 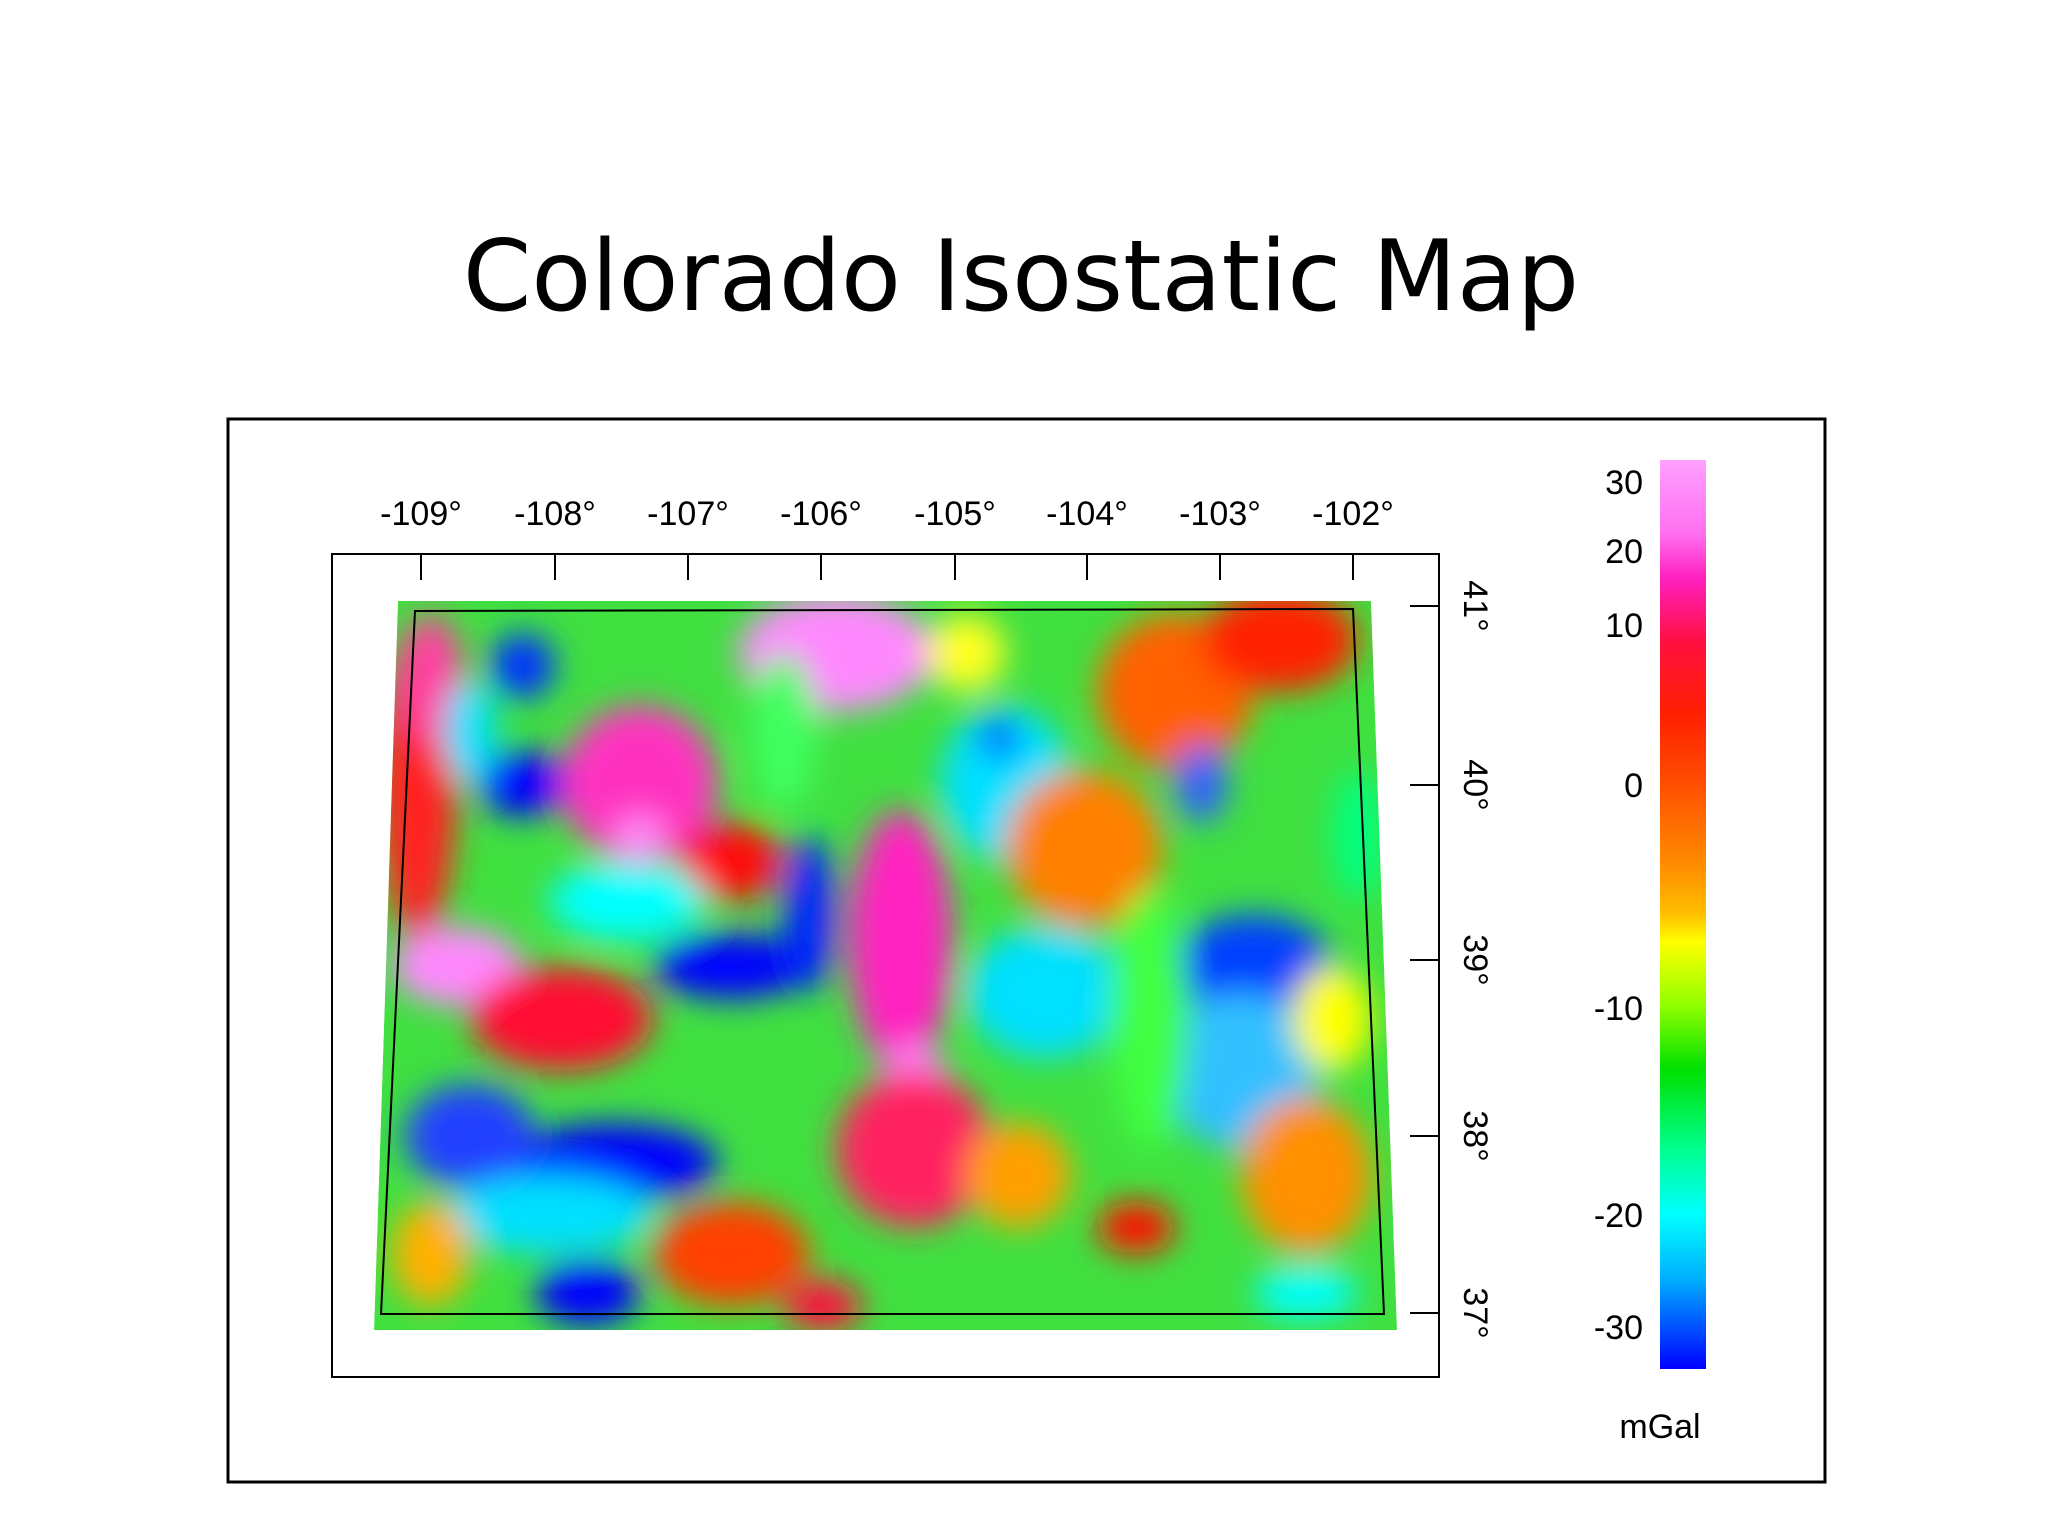 What do you see at coordinates (1624, 552) in the screenshot?
I see `colorbar-label: 20` at bounding box center [1624, 552].